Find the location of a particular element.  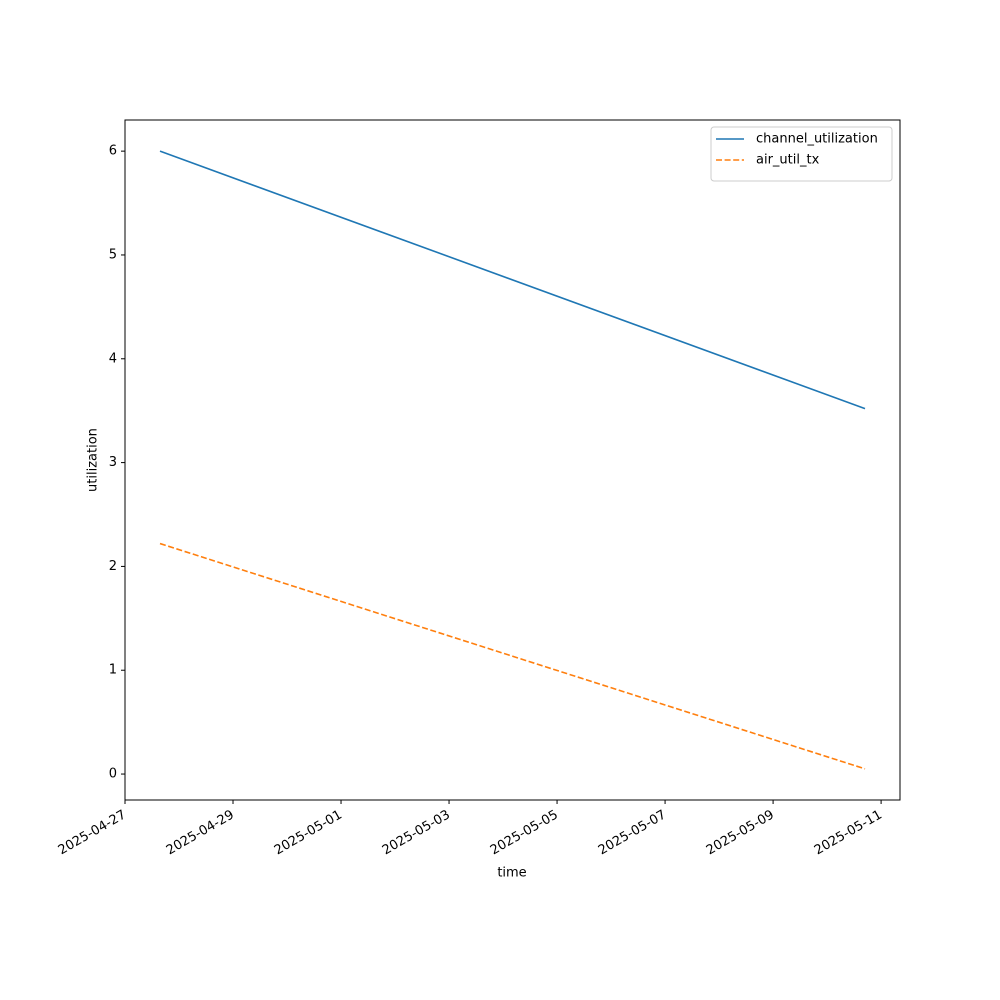

x-axis-label: time is located at coordinates (511, 873).